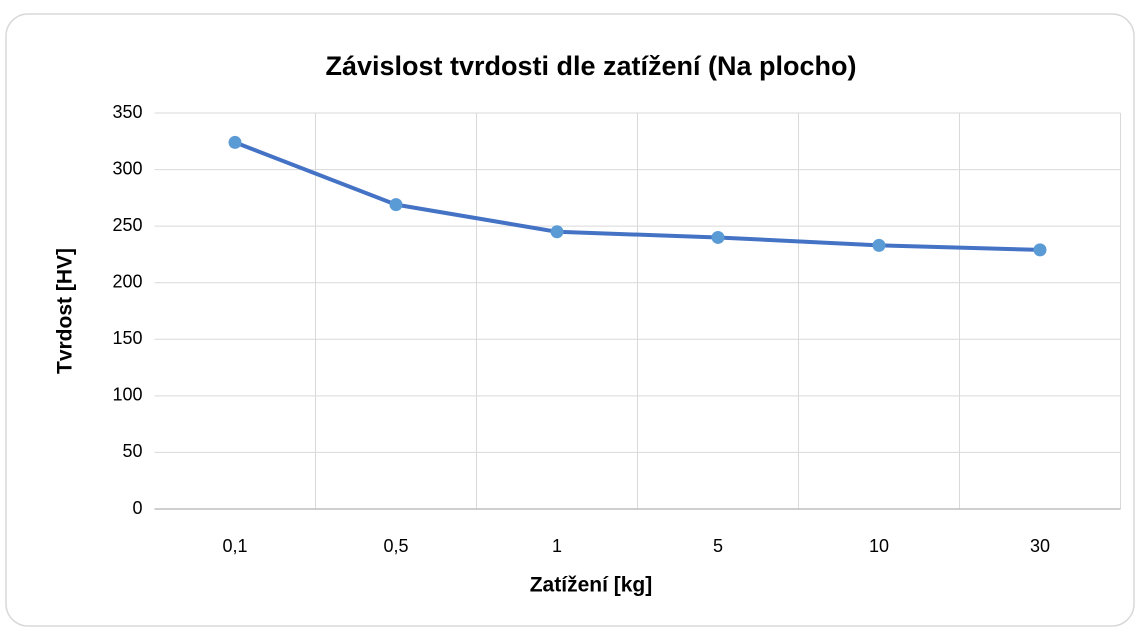  I want to click on x-tick-label: 0,1, so click(234, 546).